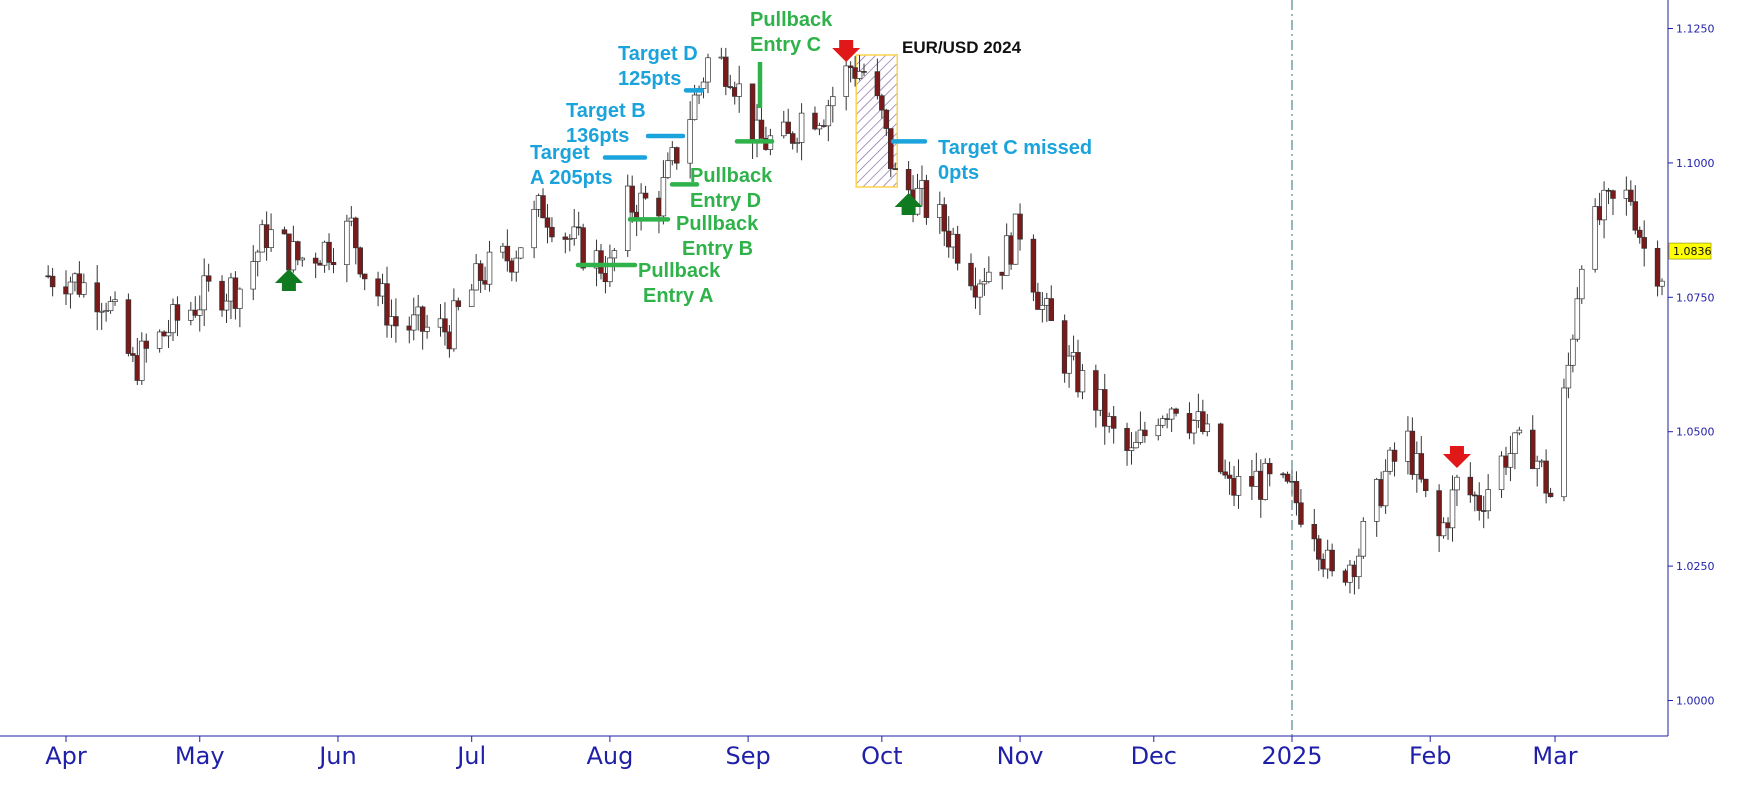  Describe the element at coordinates (649, 79) in the screenshot. I see `target-d-label-line: 125pts` at that location.